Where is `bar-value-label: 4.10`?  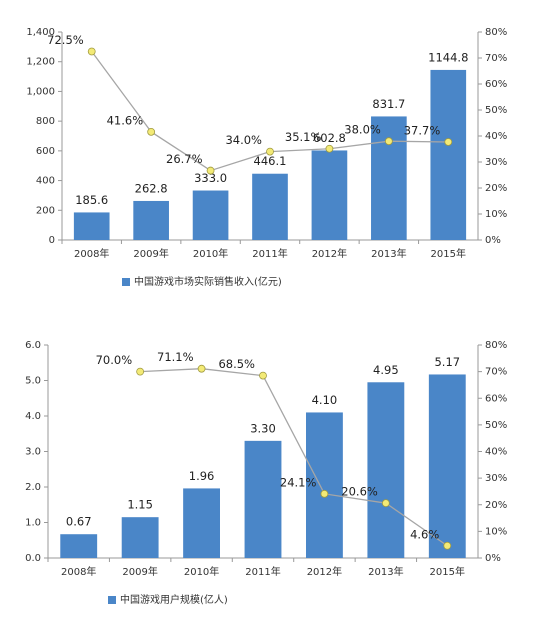
bar-value-label: 4.10 is located at coordinates (325, 400).